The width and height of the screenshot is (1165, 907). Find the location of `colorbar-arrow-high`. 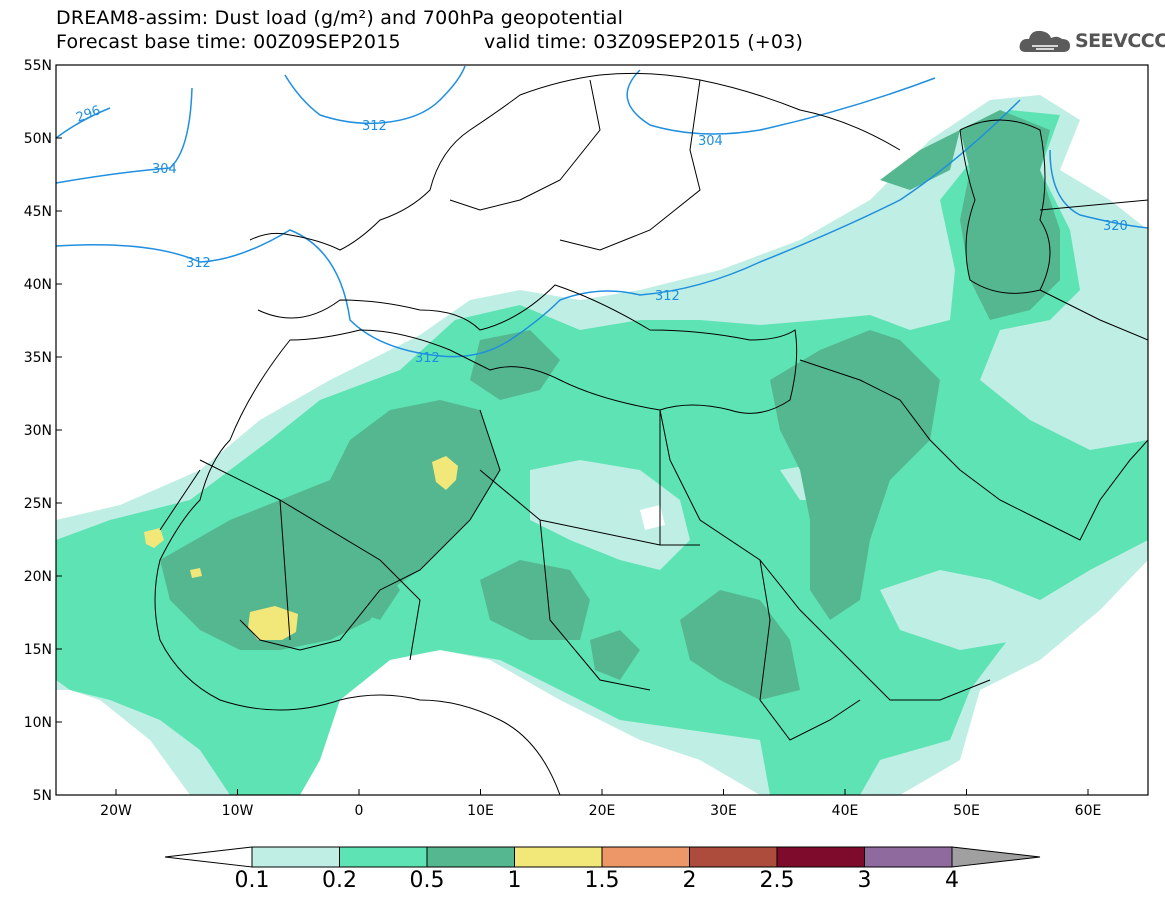

colorbar-arrow-high is located at coordinates (996, 857).